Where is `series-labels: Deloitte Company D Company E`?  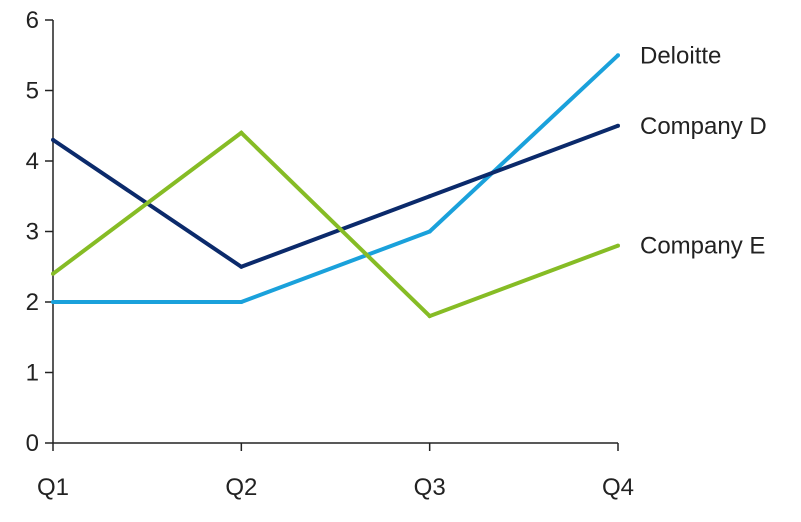 series-labels: Deloitte Company D Company E is located at coordinates (703, 150).